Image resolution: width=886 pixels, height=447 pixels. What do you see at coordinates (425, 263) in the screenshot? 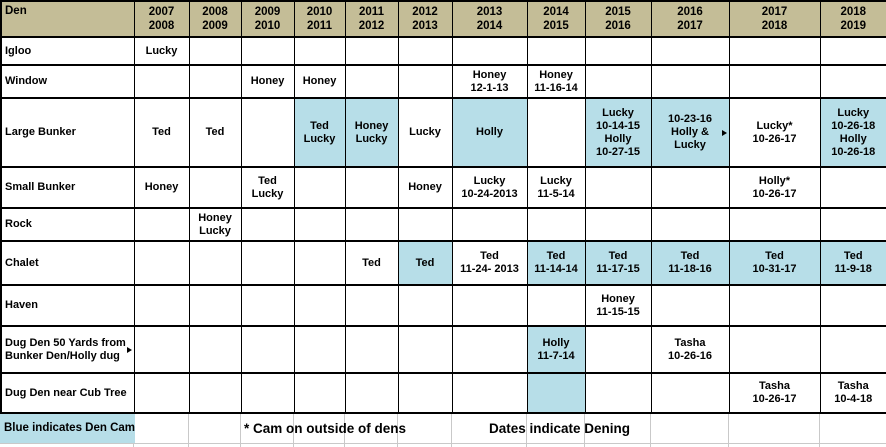
I see `den-cam-cell: Ted` at bounding box center [425, 263].